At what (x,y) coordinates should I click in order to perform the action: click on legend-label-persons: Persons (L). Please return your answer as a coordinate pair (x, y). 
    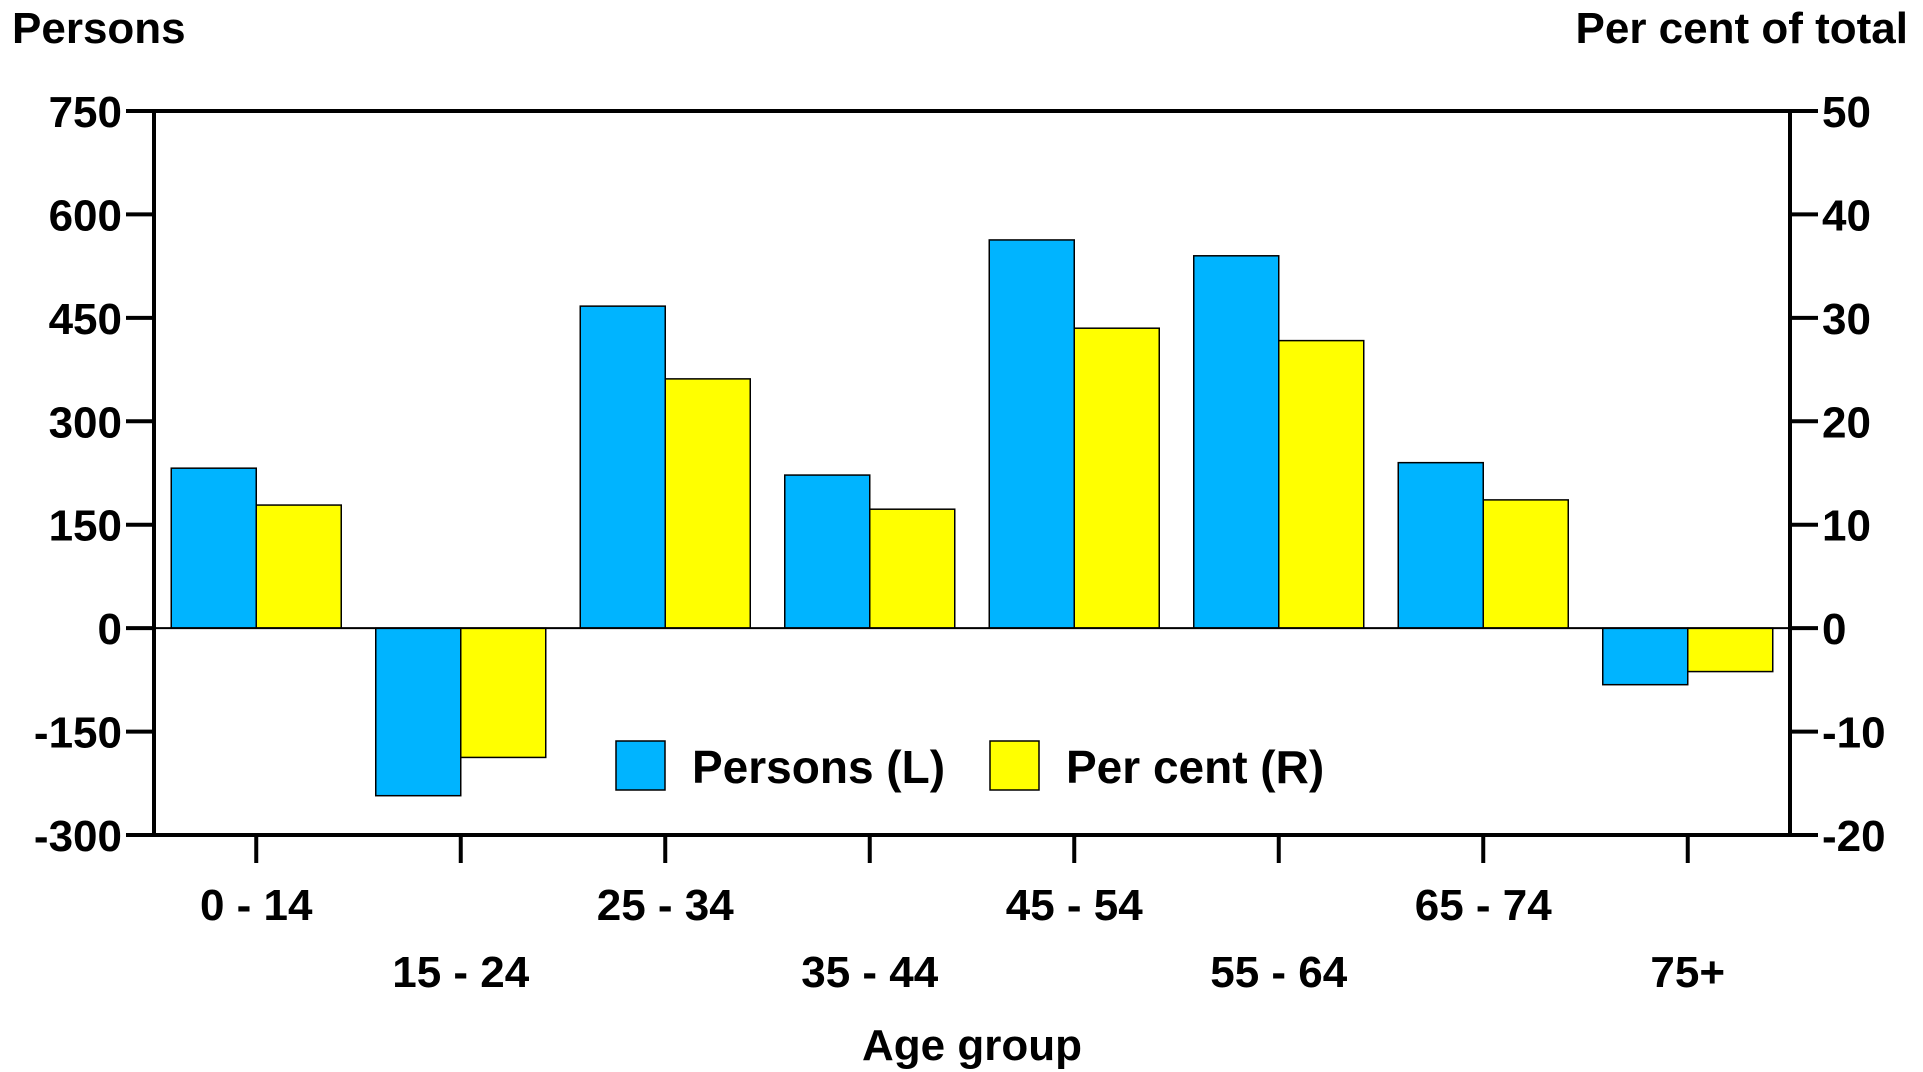
    Looking at the image, I should click on (818, 767).